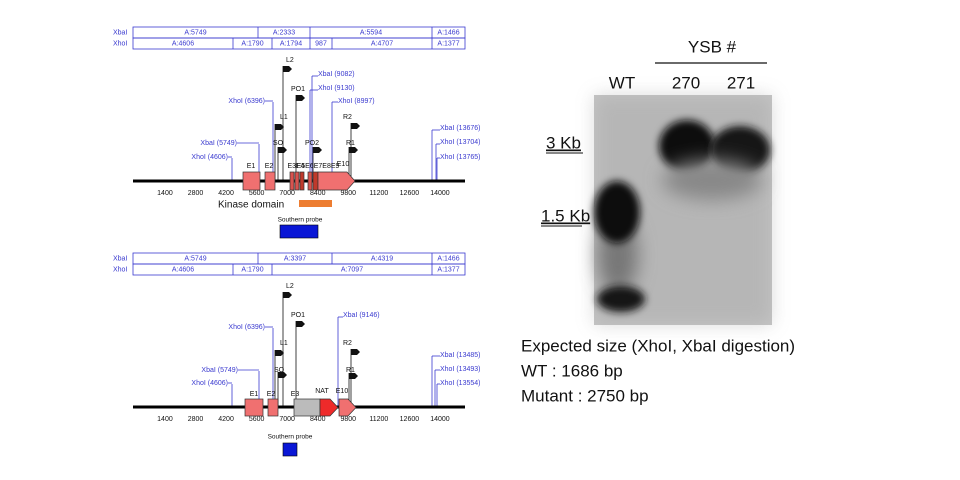  Describe the element at coordinates (382, 258) in the screenshot. I see `fragment-label: A:4319` at that location.